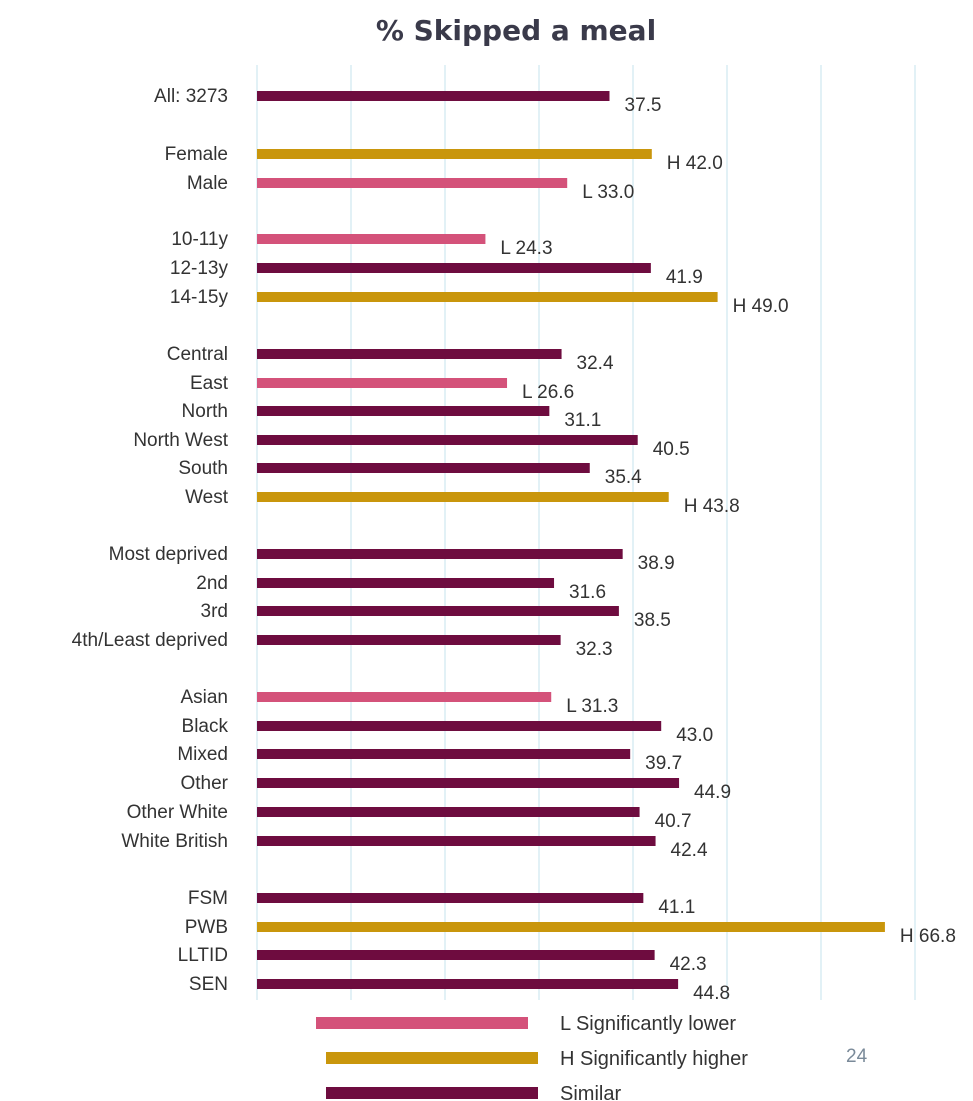 The image size is (973, 1101). Describe the element at coordinates (711, 993) in the screenshot. I see `data-label: 44.8` at that location.